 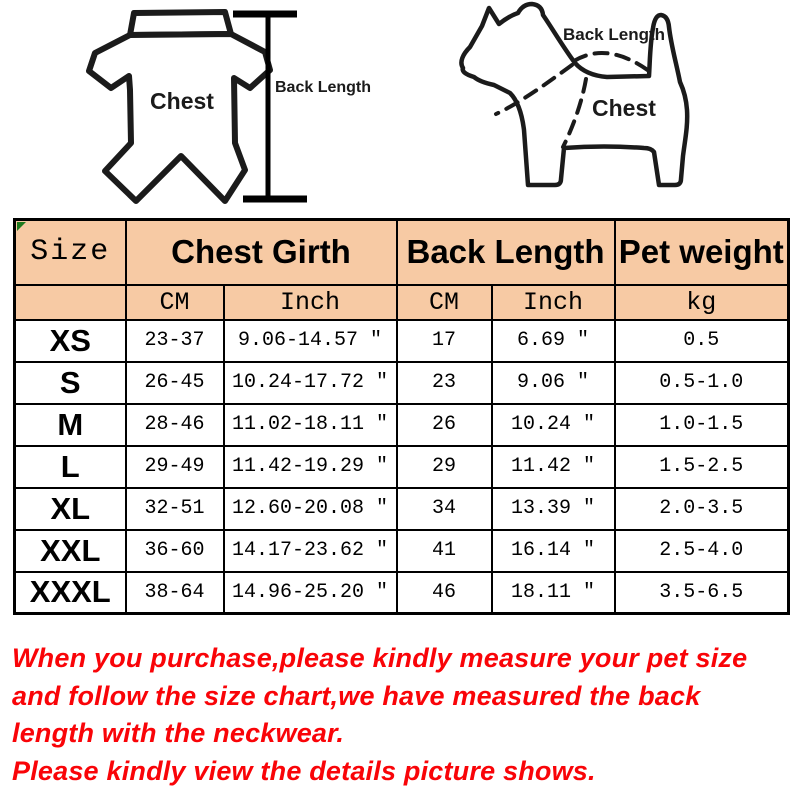 I want to click on size-label: M, so click(x=70, y=424).